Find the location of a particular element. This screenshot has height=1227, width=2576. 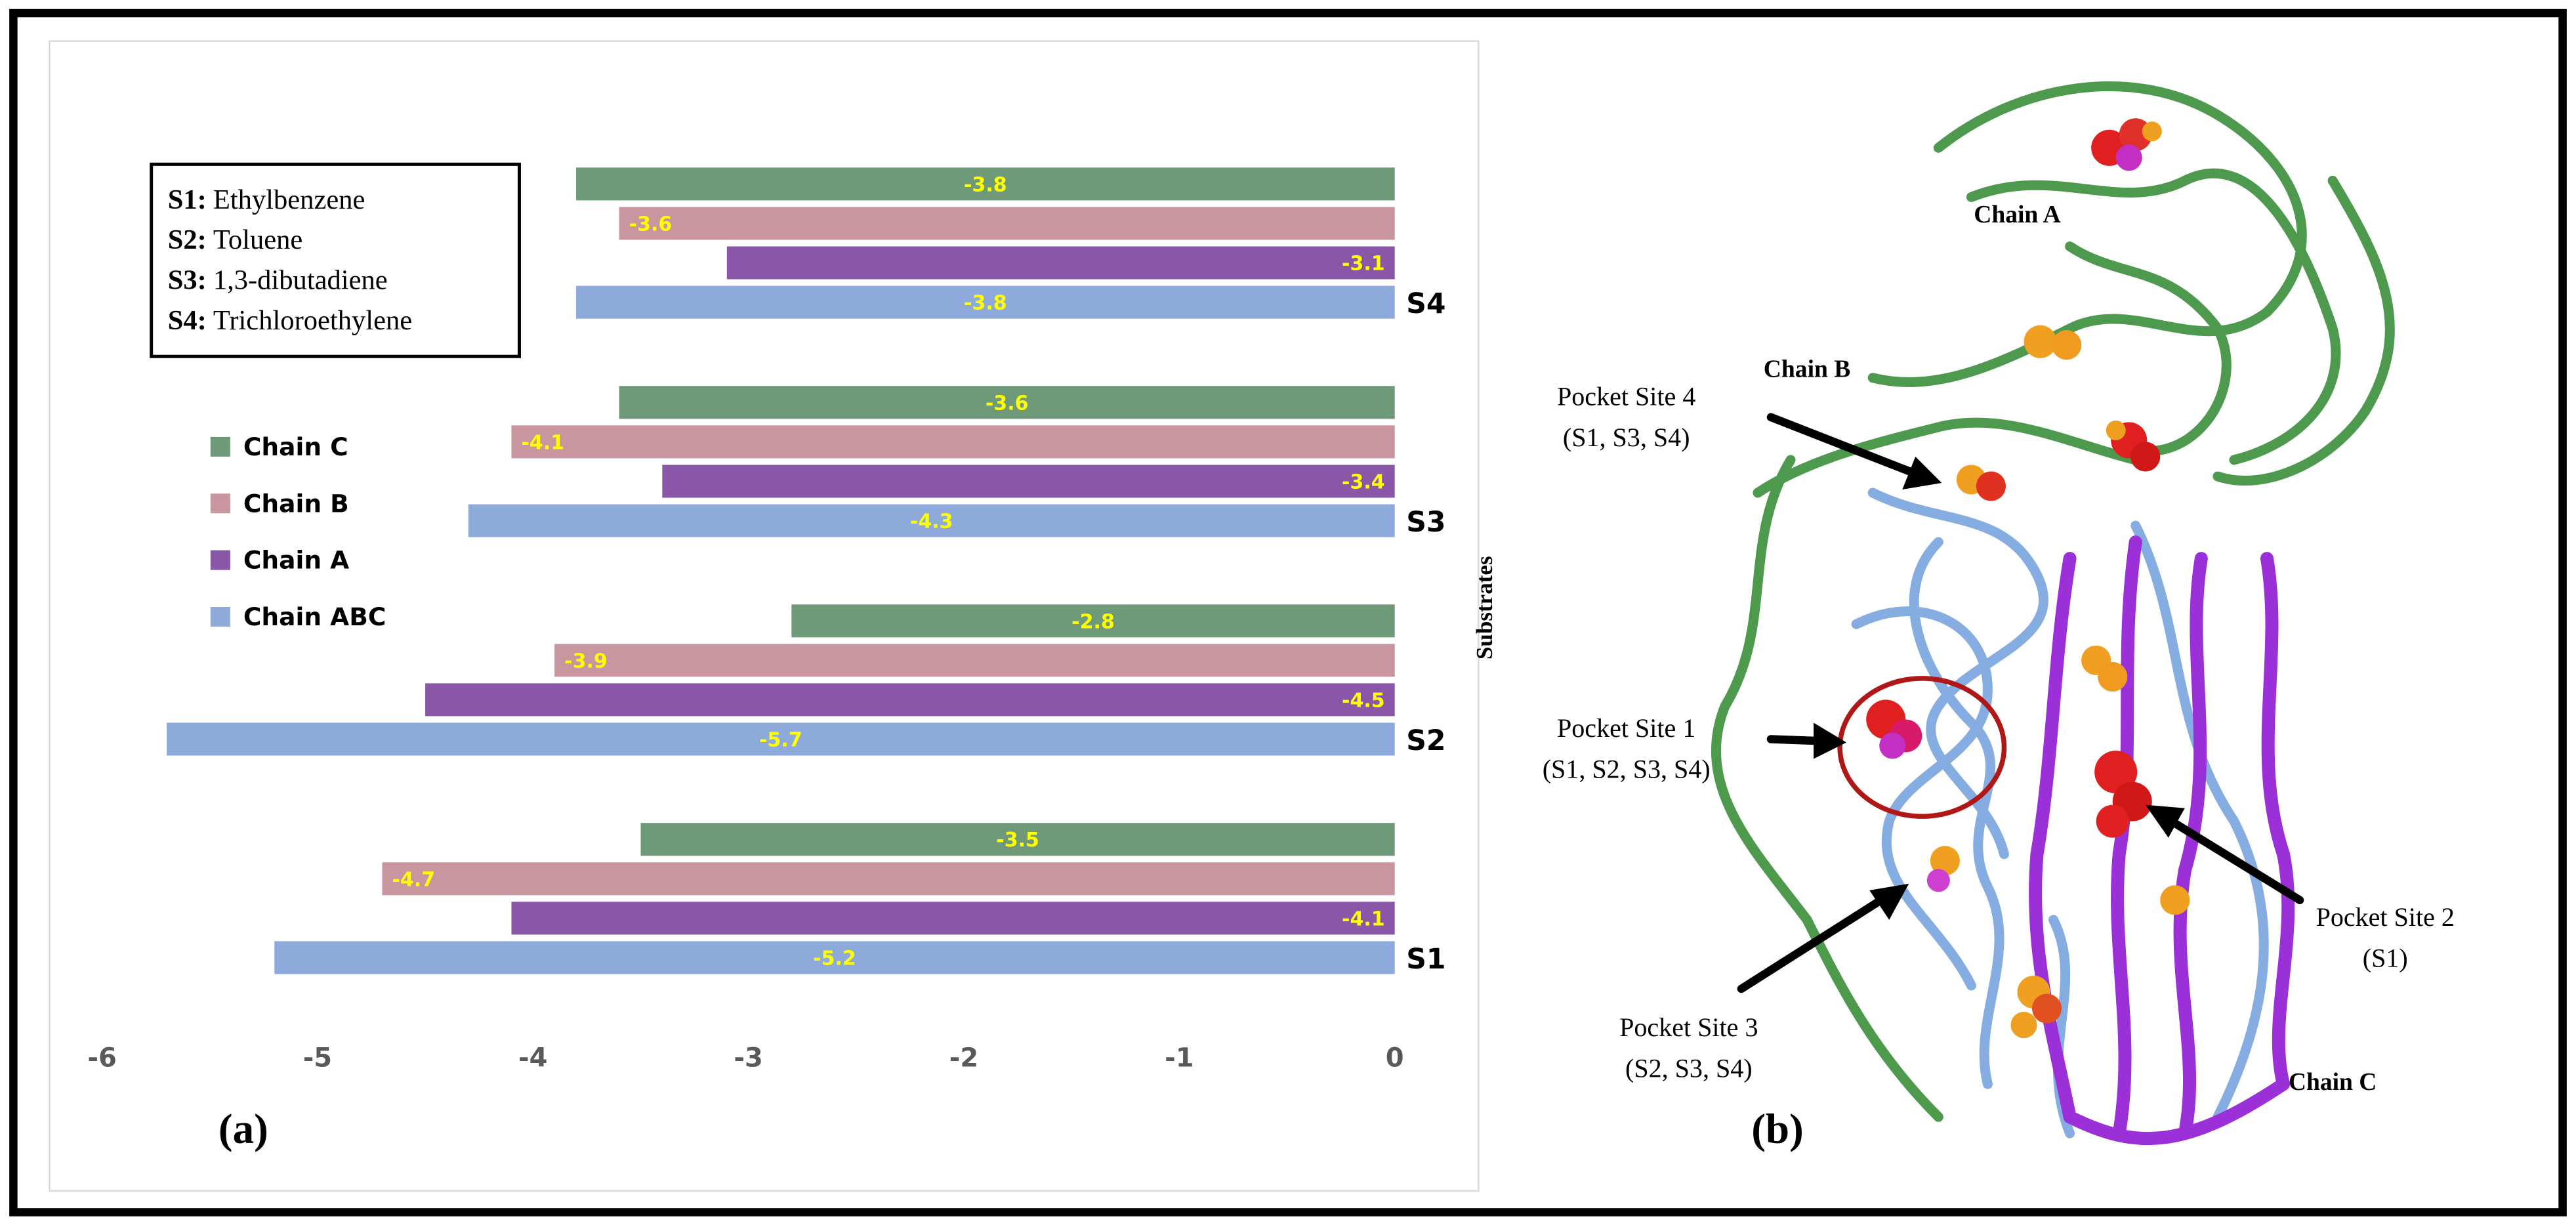

x-tick-label: -6 is located at coordinates (102, 1058).